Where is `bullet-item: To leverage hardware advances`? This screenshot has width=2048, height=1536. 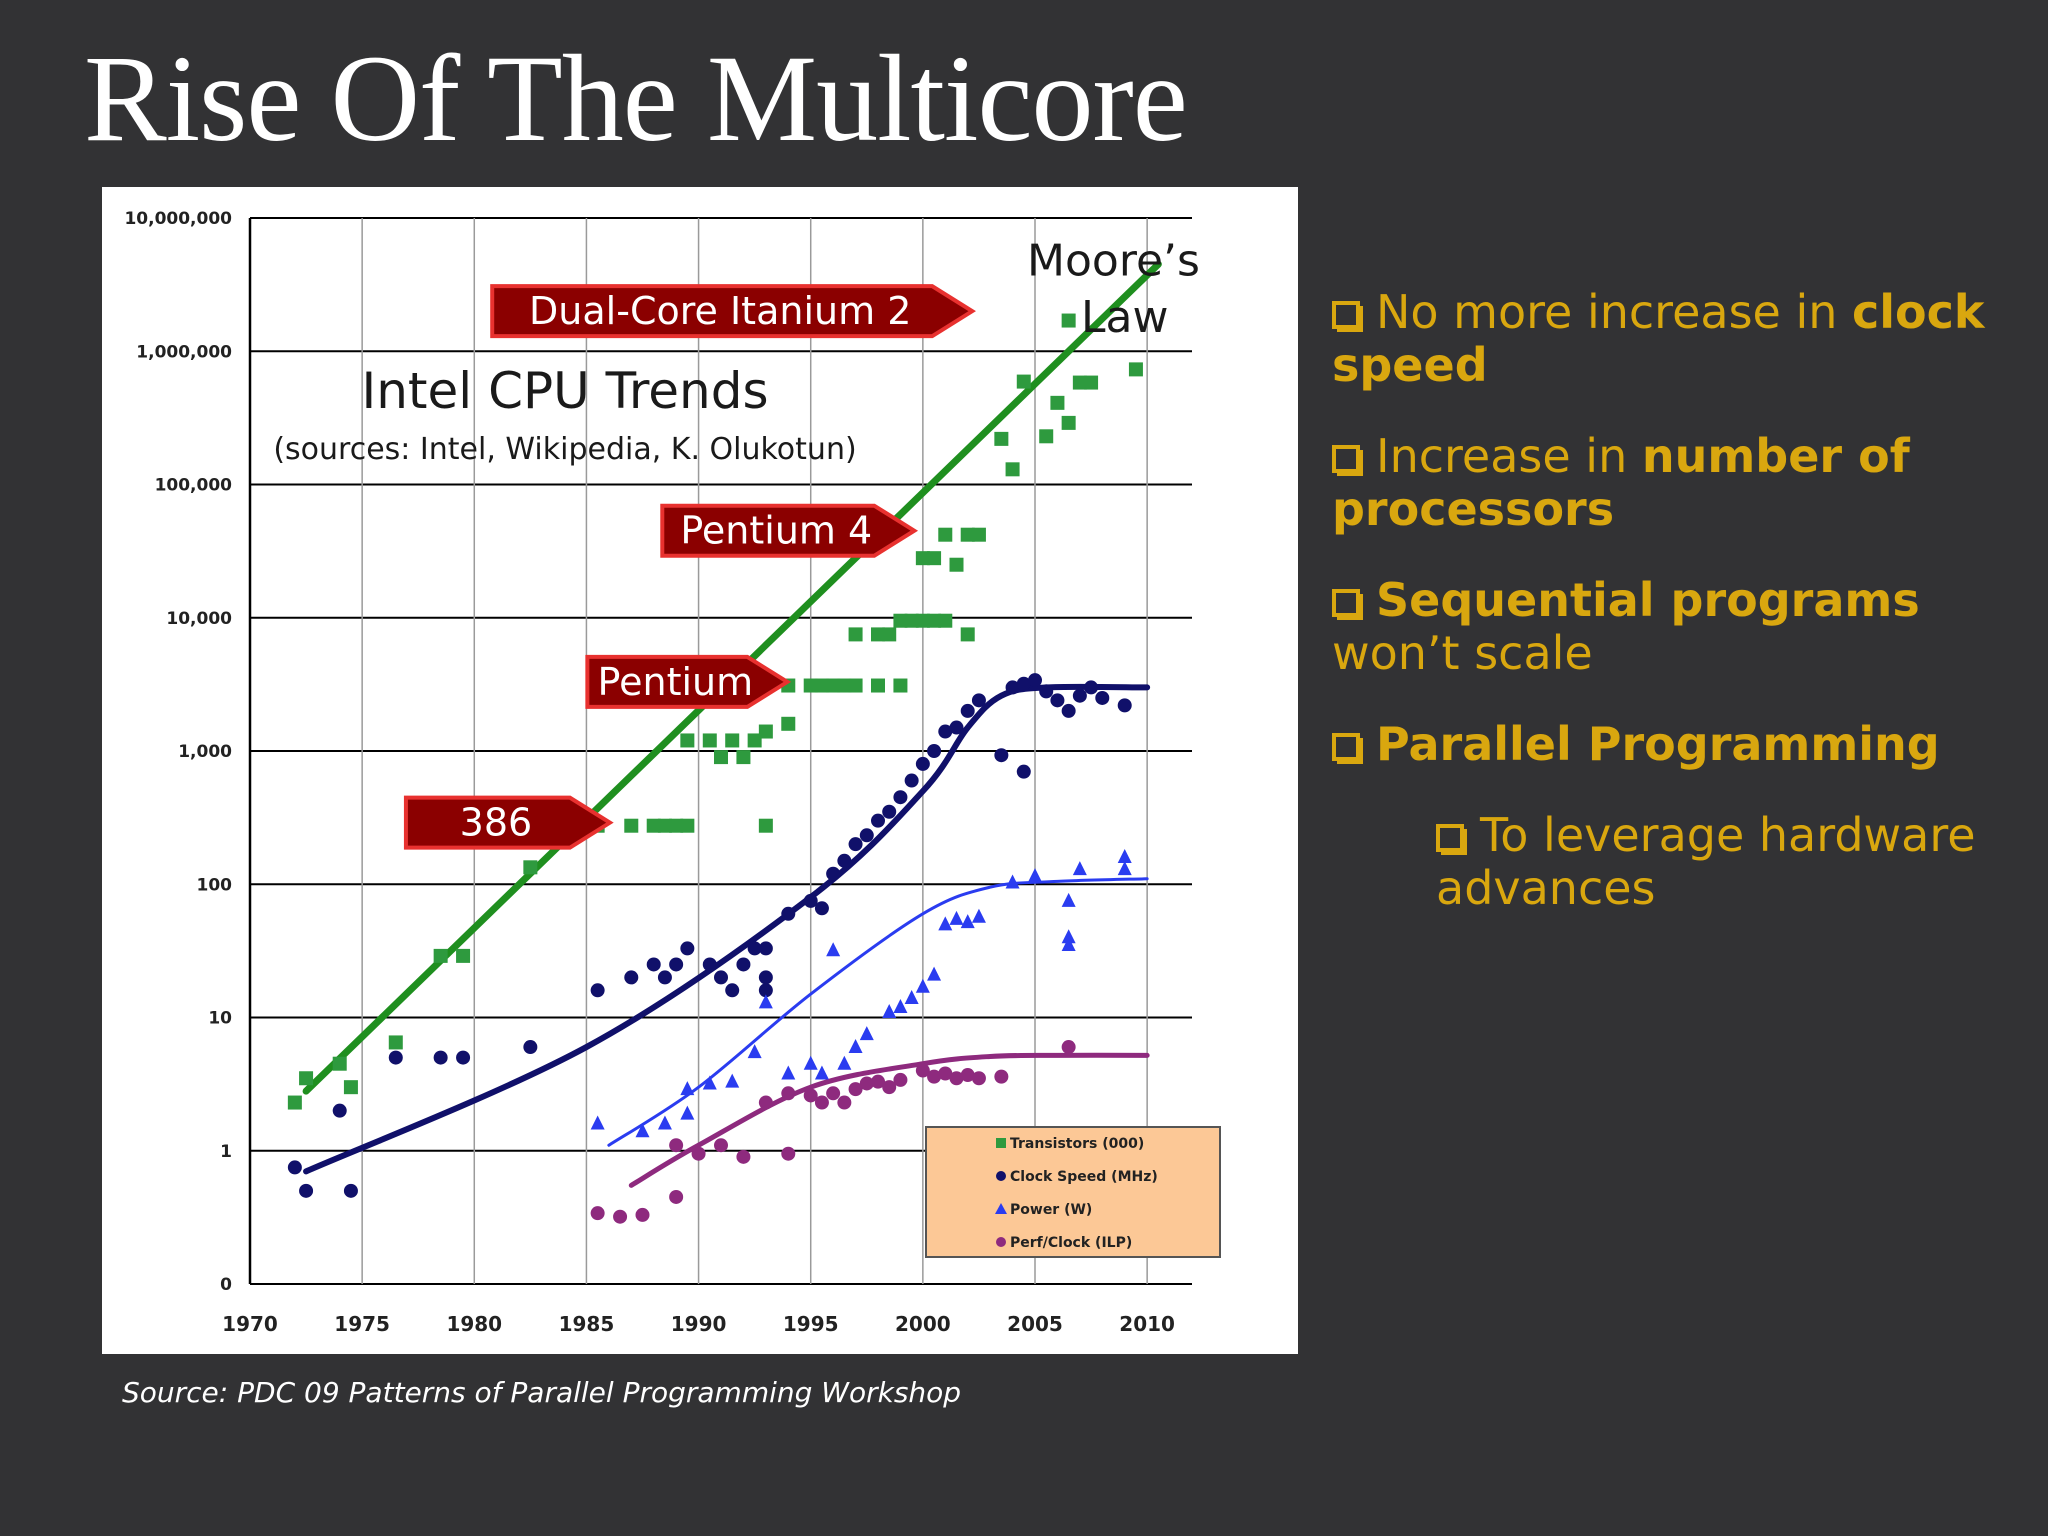 bullet-item: To leverage hardware advances is located at coordinates (1734, 862).